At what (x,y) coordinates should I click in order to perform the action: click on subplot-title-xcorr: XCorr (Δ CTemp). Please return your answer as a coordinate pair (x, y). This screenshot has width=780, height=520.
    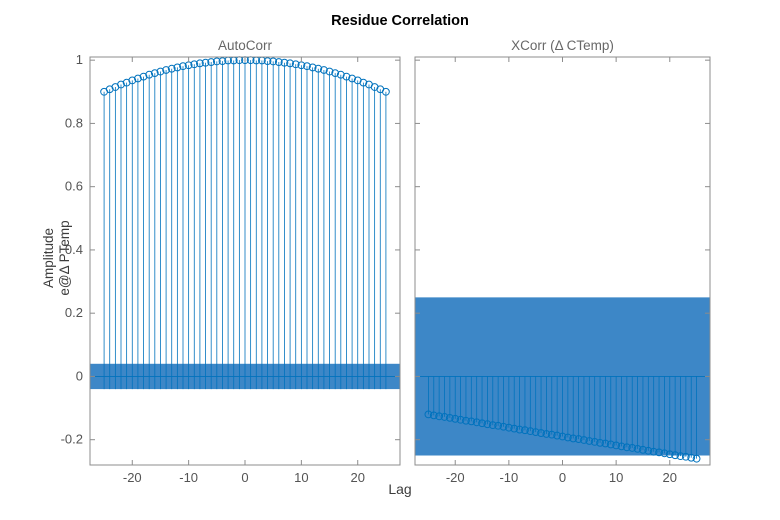
    Looking at the image, I should click on (562, 45).